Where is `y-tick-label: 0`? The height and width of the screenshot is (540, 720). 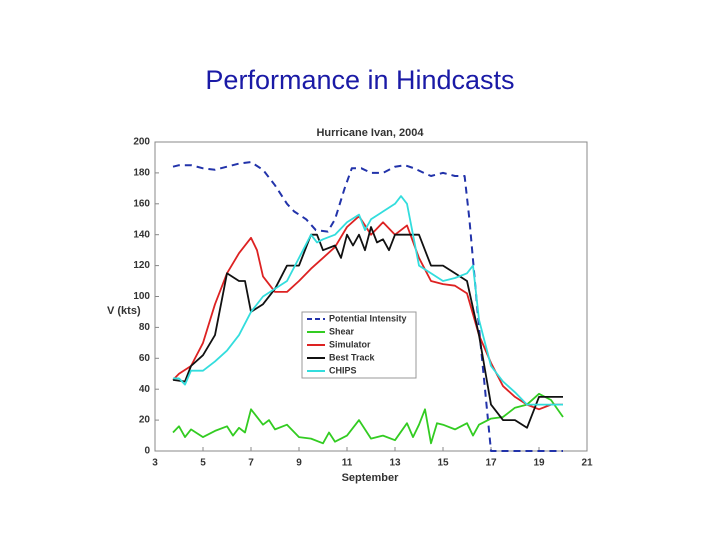 y-tick-label: 0 is located at coordinates (147, 451).